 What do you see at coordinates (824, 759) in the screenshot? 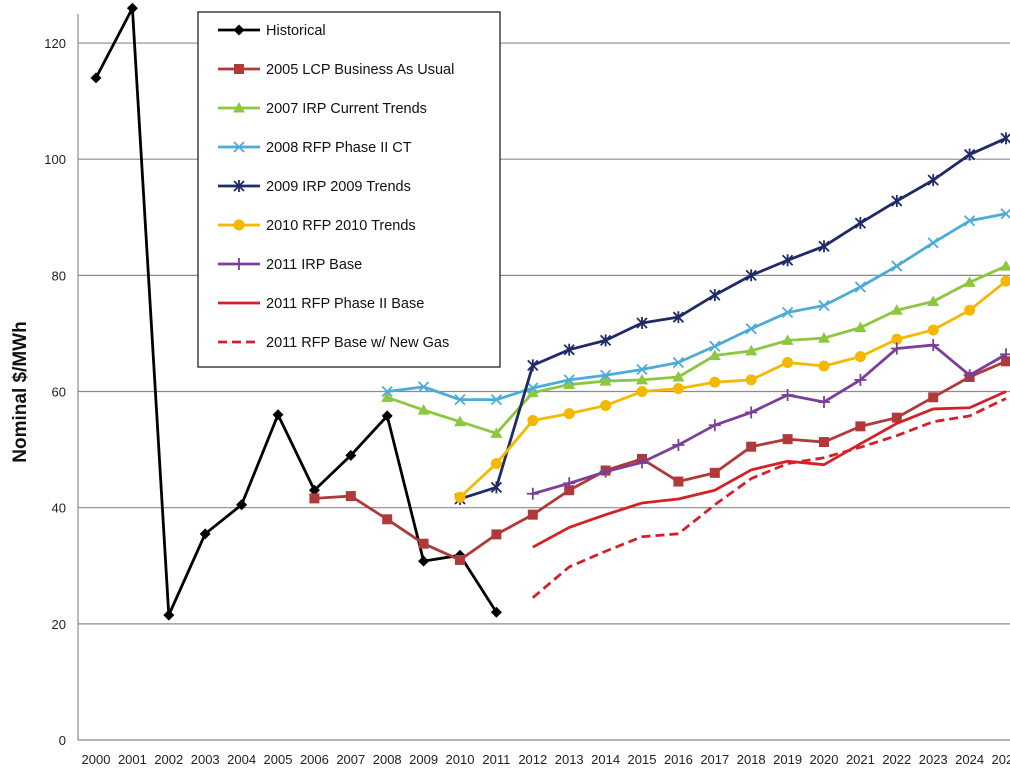
I see `x-tick-label: 2020` at bounding box center [824, 759].